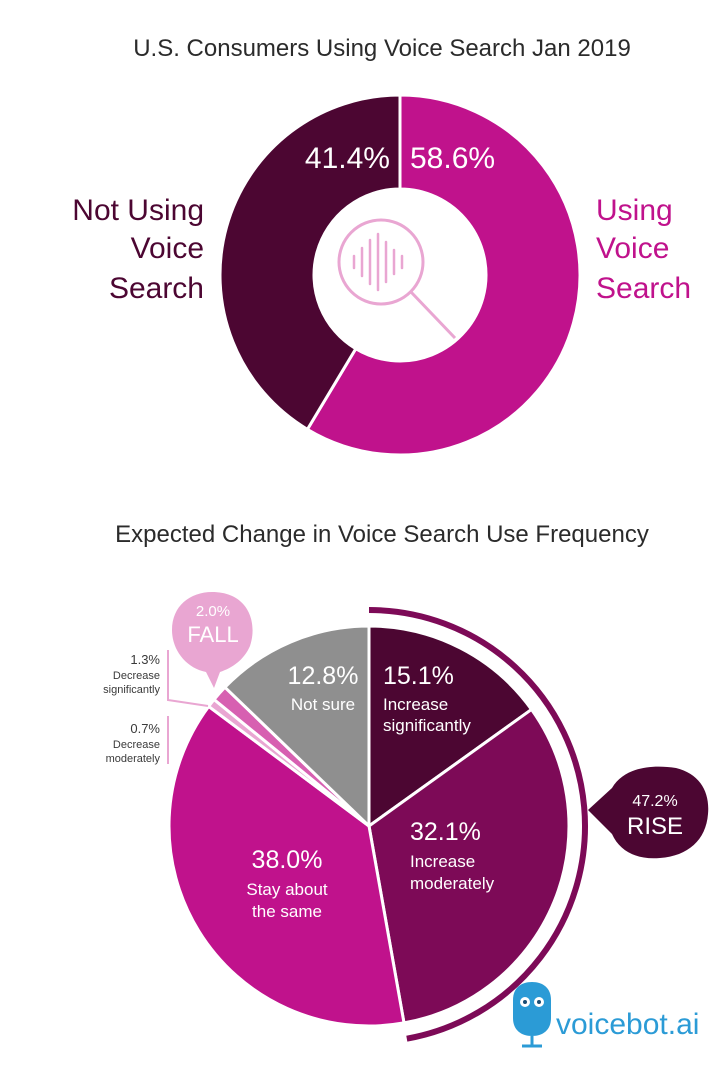 The image size is (720, 1078). I want to click on using-label-line1: Using, so click(634, 210).